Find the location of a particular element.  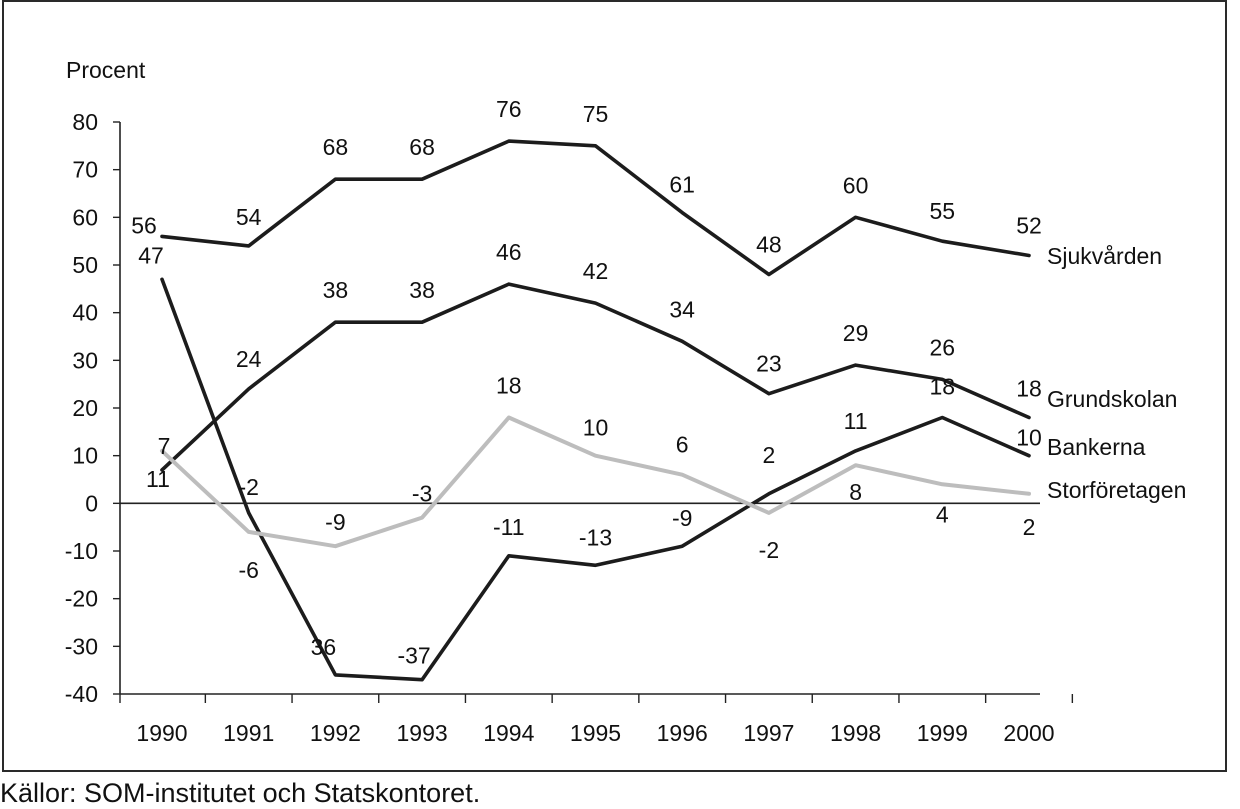

data-label: 75 is located at coordinates (596, 114).